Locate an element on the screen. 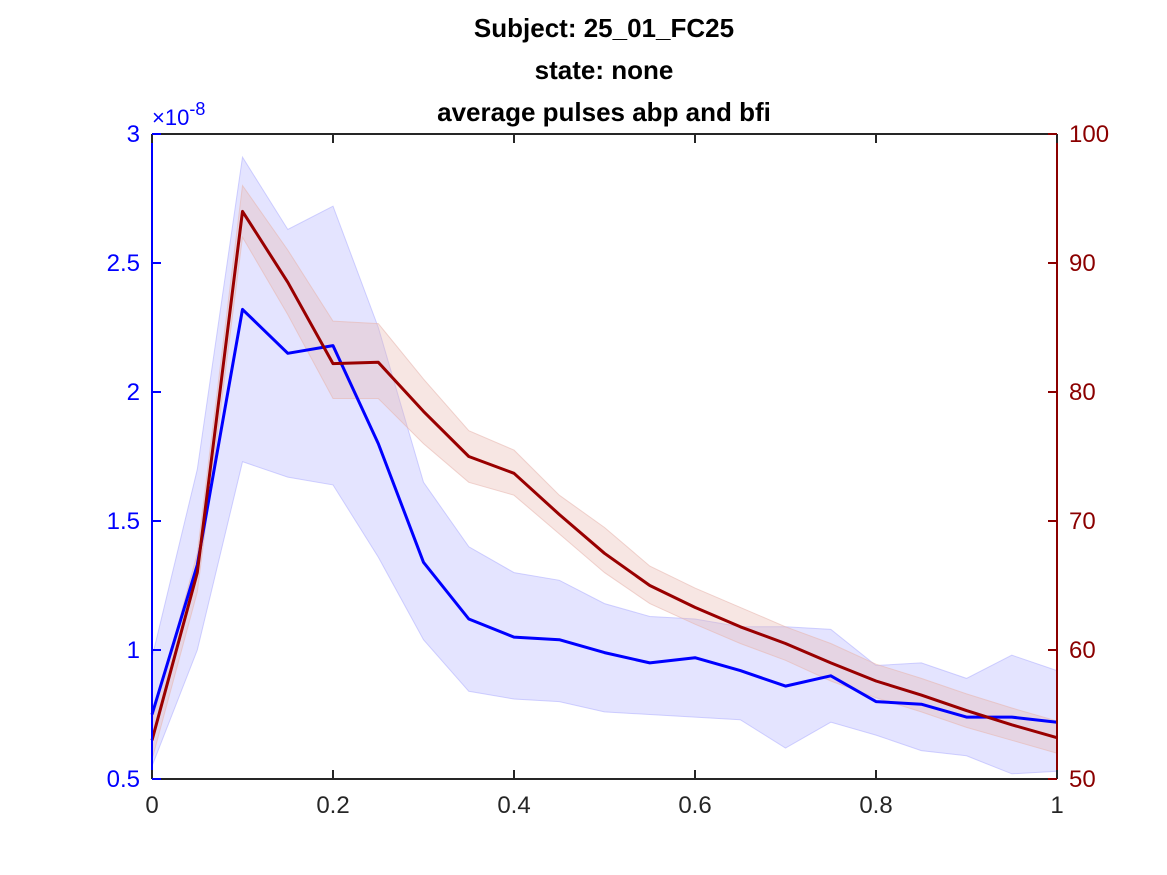 This screenshot has width=1167, height=875. exponent-power: -8 is located at coordinates (197, 109).